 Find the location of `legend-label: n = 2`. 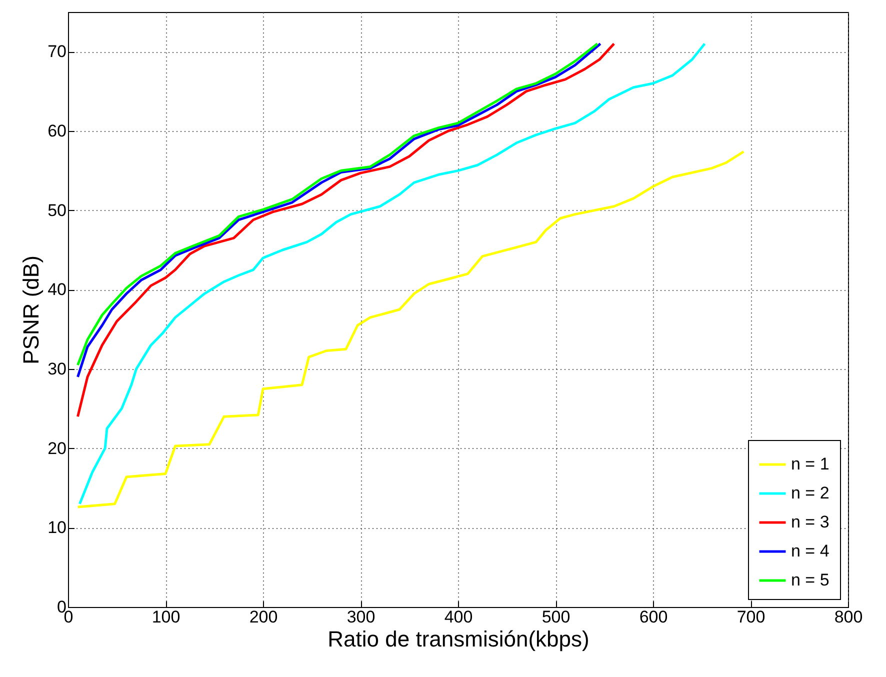

legend-label: n = 2 is located at coordinates (810, 493).